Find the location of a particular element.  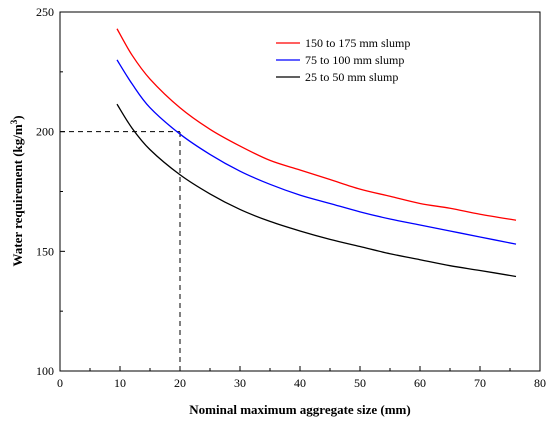

y-tick-label: 250 is located at coordinates (45, 12).